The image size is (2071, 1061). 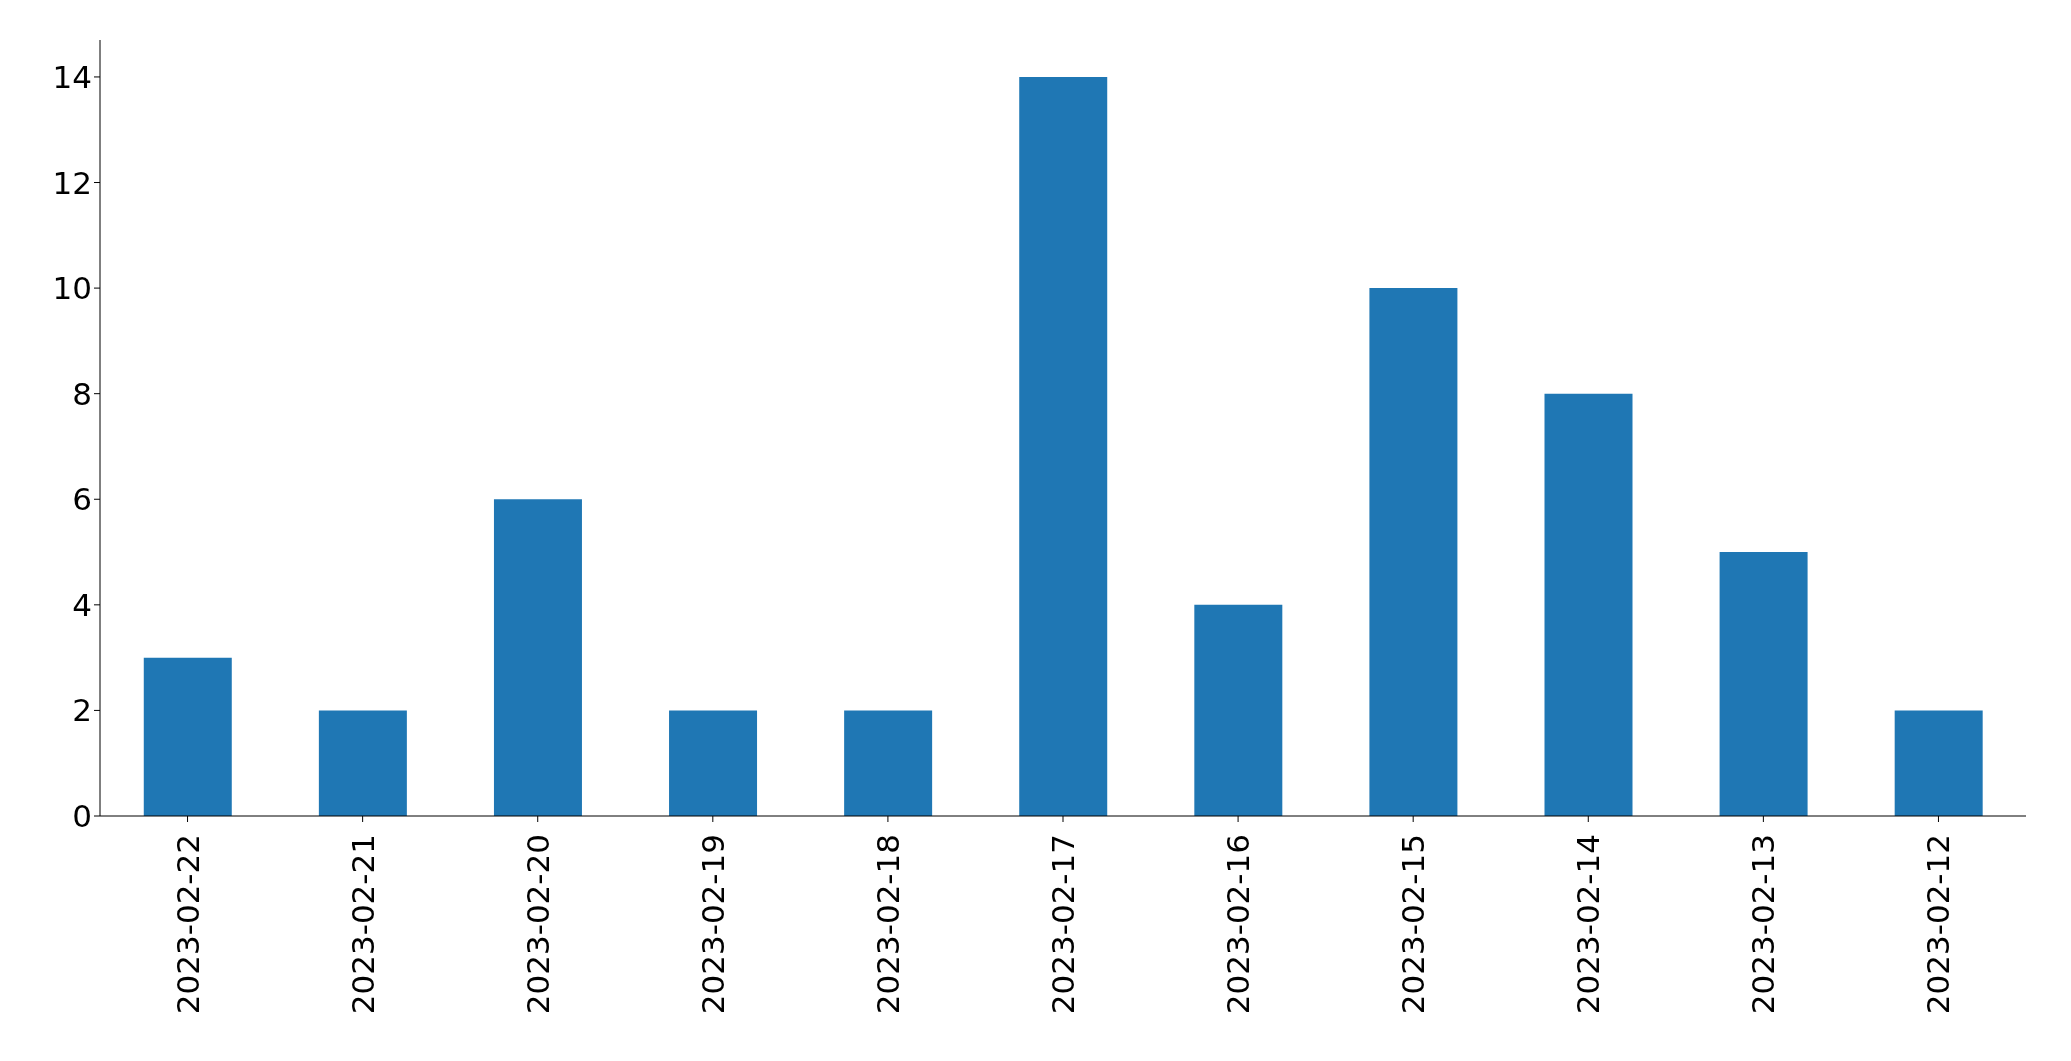 I want to click on y-tick-label: 0, so click(x=82, y=816).